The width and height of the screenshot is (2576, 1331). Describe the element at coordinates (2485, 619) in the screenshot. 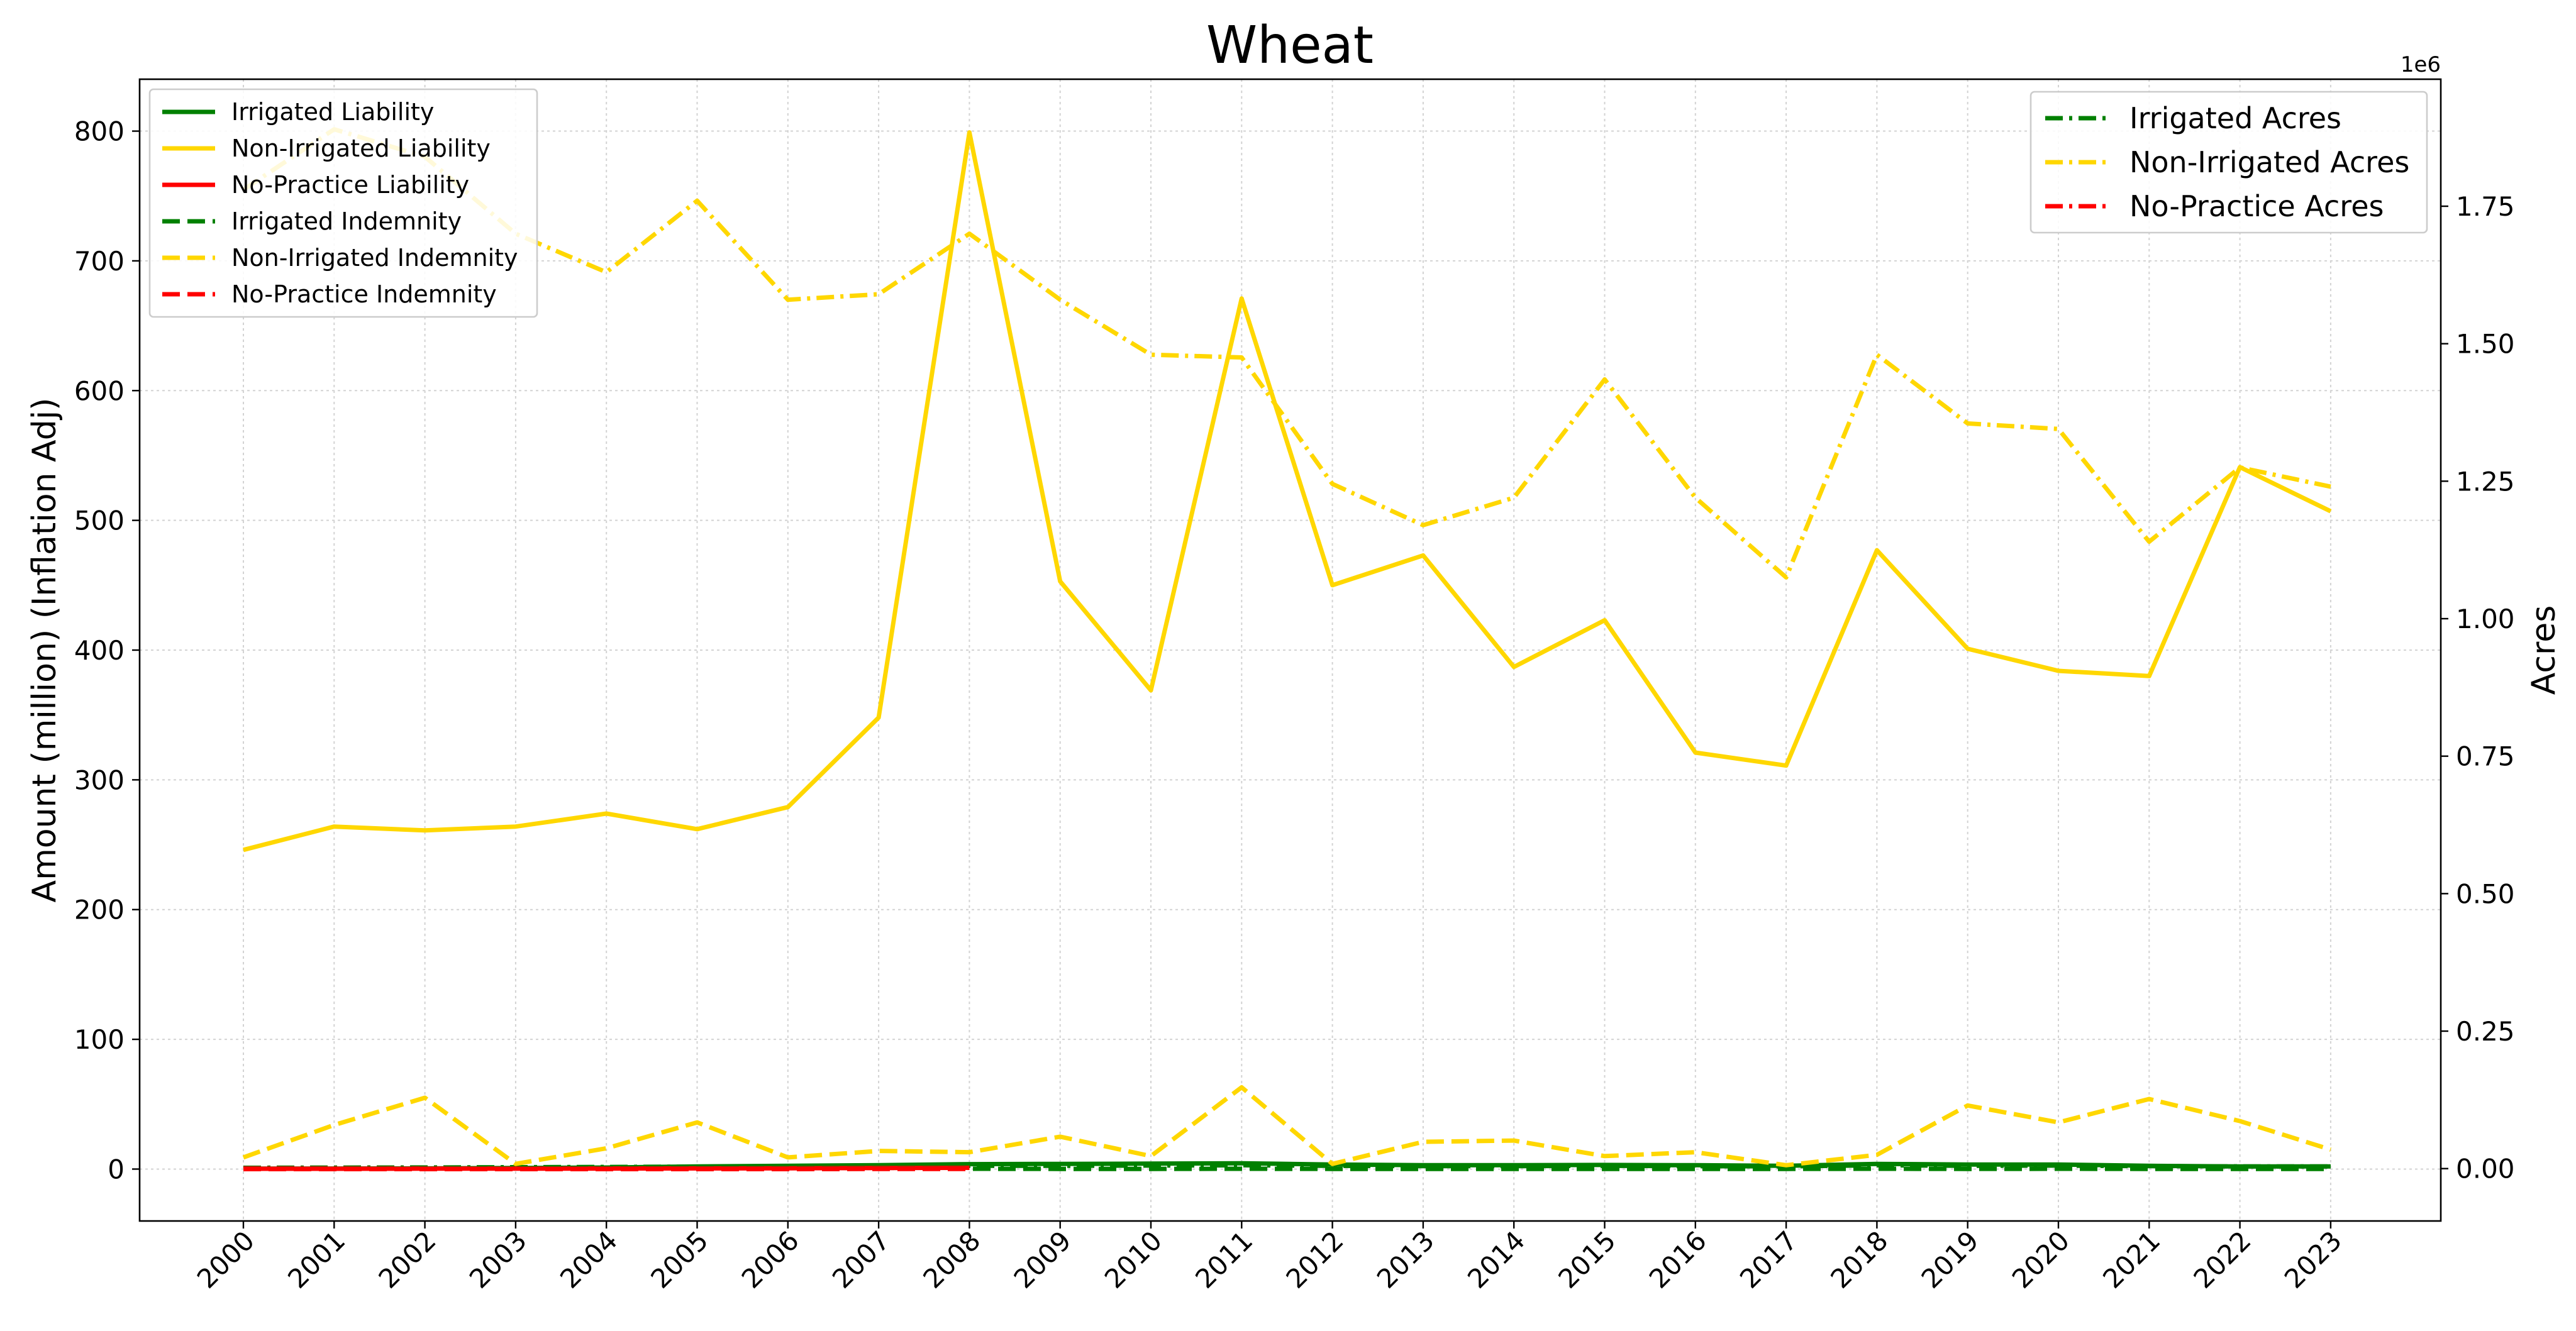

I see `y-right-tick-label: 1.00` at that location.